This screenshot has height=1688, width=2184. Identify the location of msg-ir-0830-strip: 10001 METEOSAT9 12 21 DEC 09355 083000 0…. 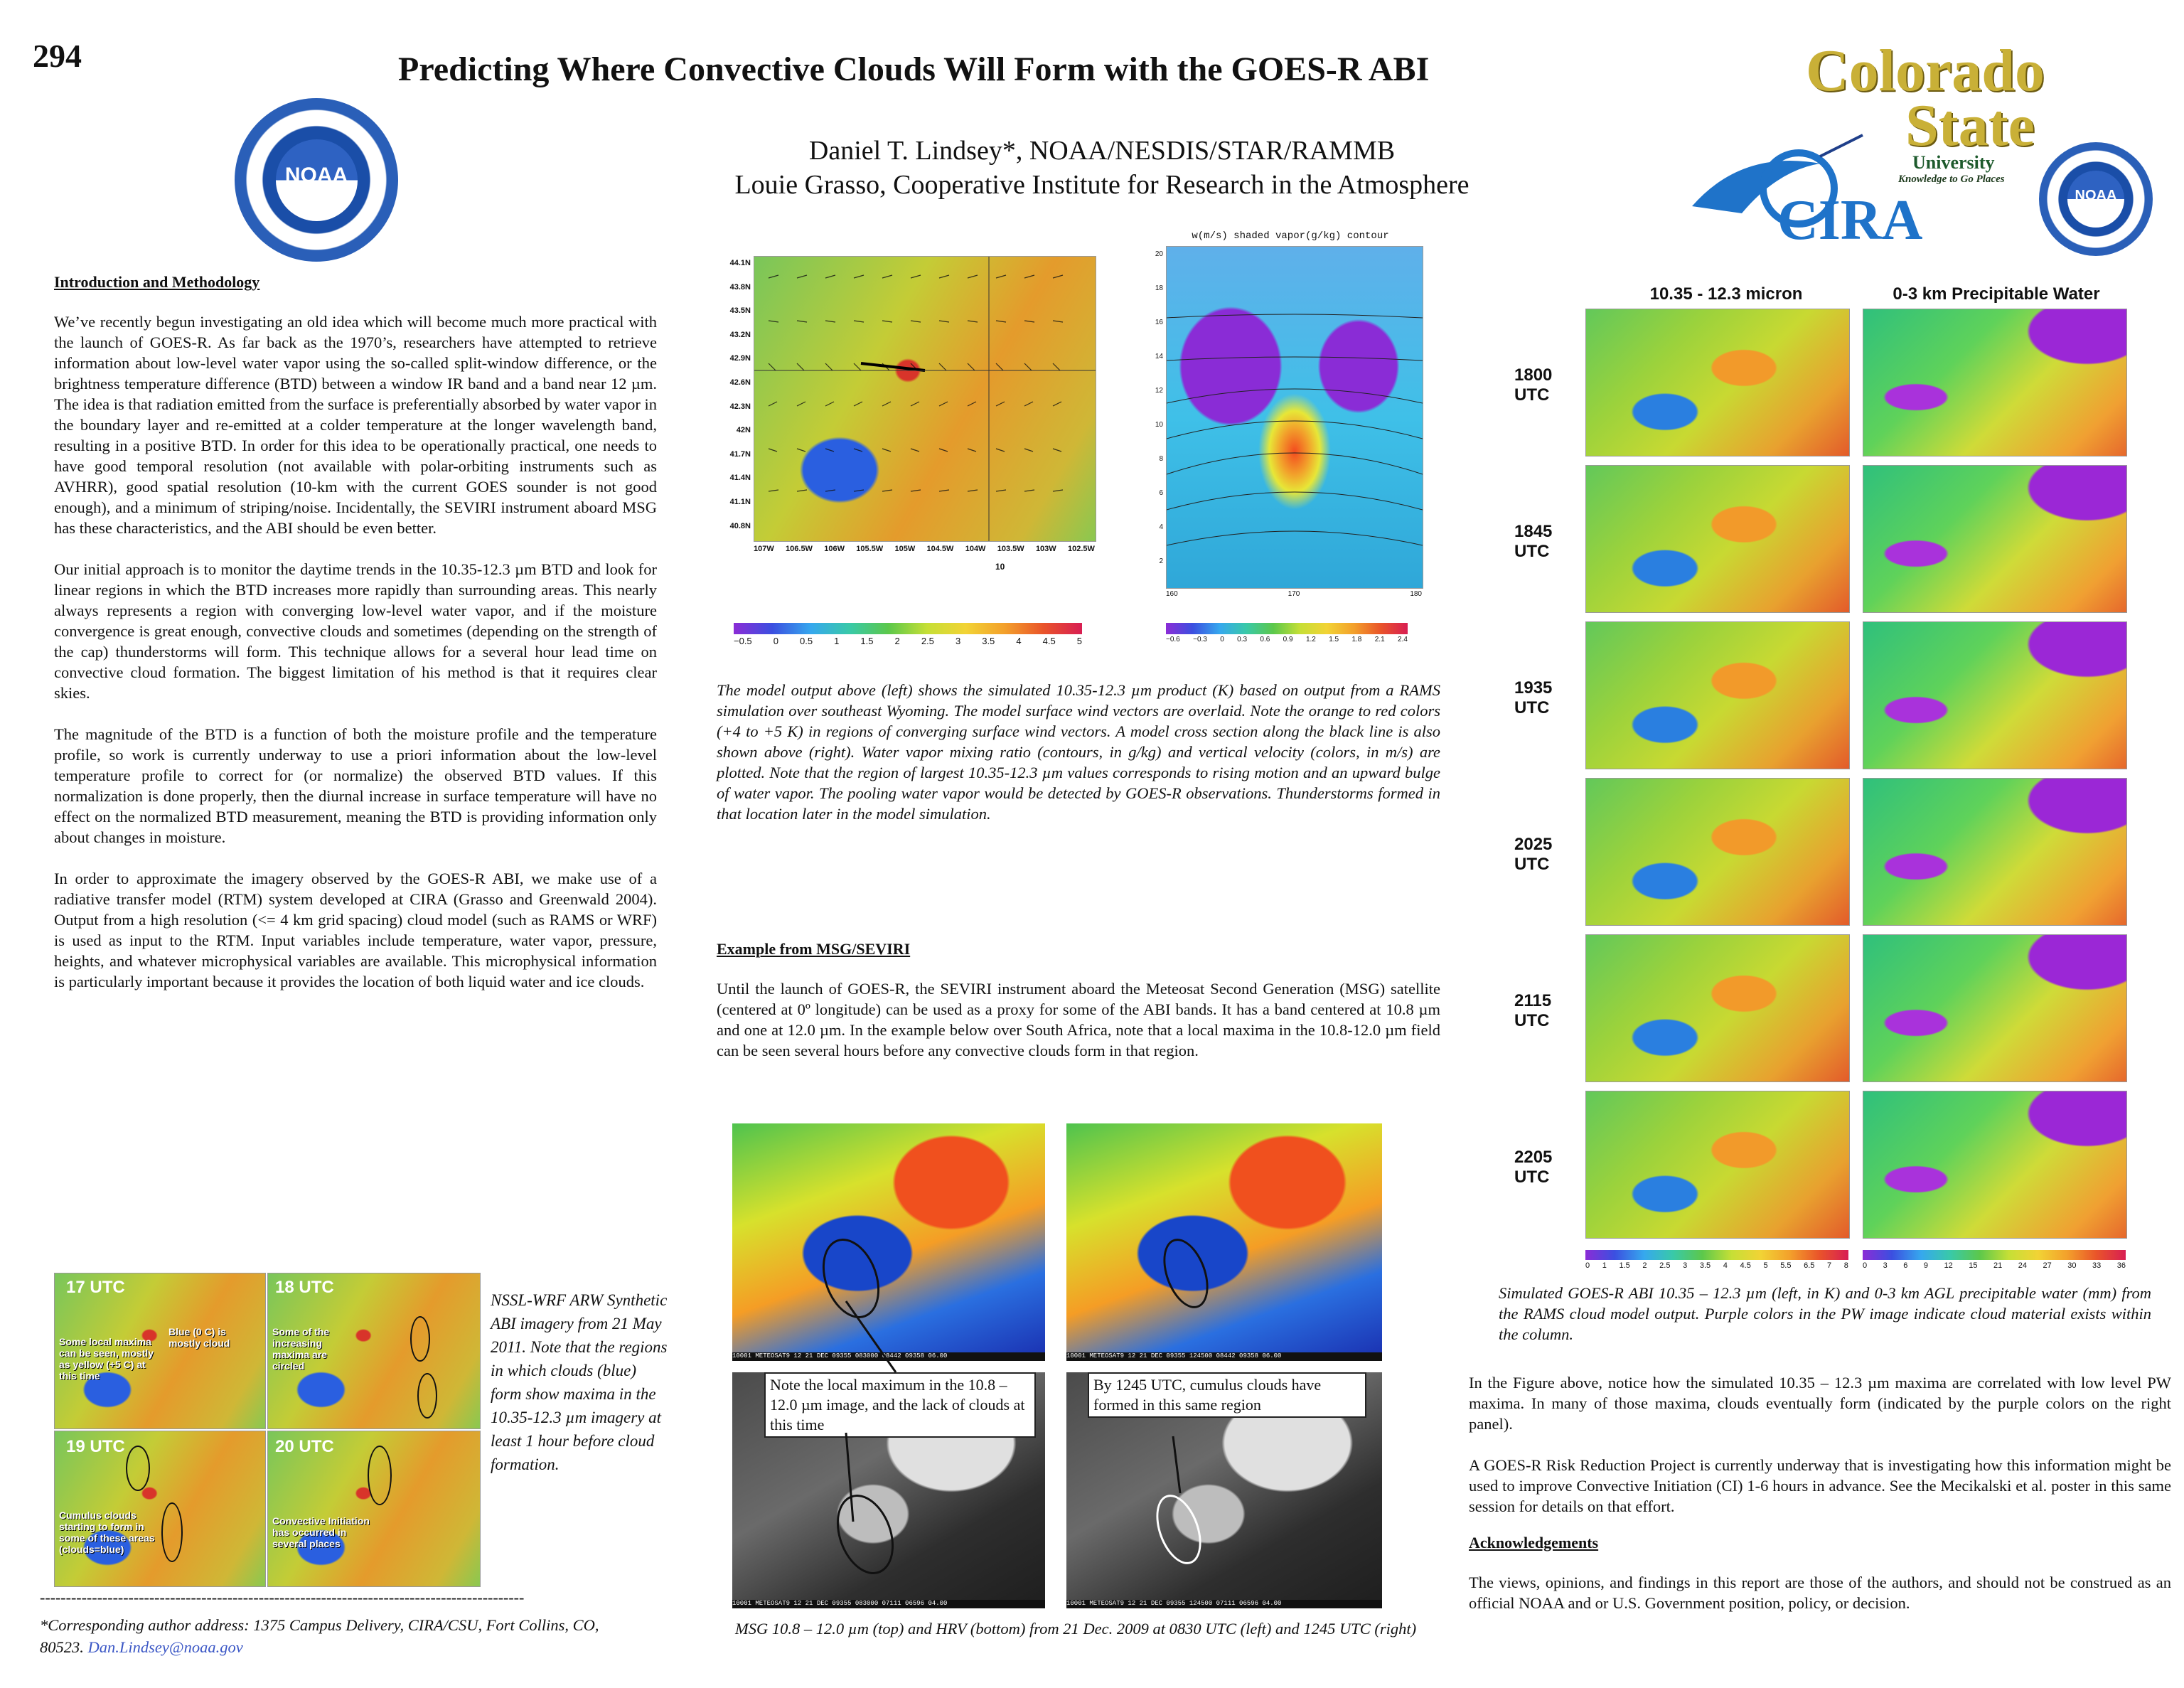
(889, 1356).